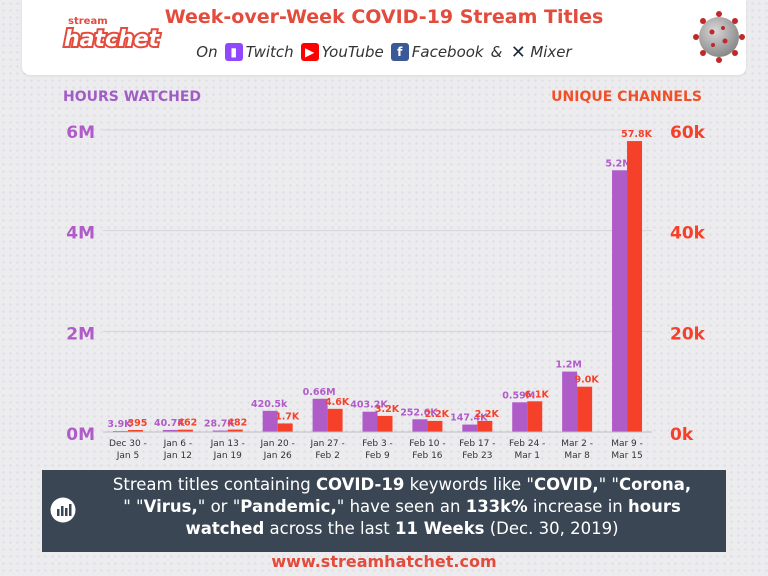  I want to click on logo-main-text: hatchet, so click(112, 39).